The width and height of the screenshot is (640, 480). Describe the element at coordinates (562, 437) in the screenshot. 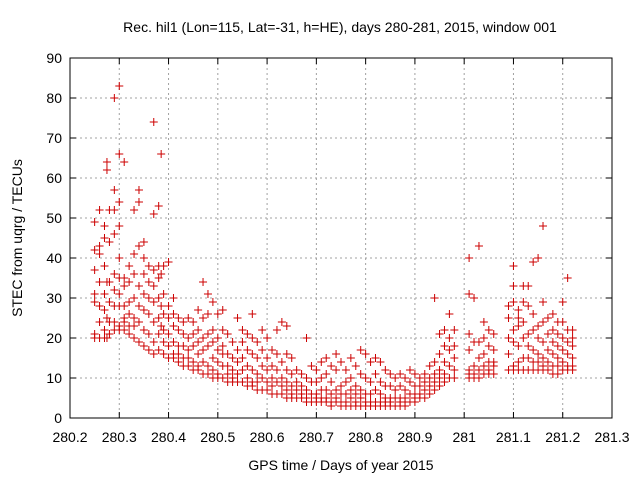

I see `x-tick-label: 281.2` at that location.